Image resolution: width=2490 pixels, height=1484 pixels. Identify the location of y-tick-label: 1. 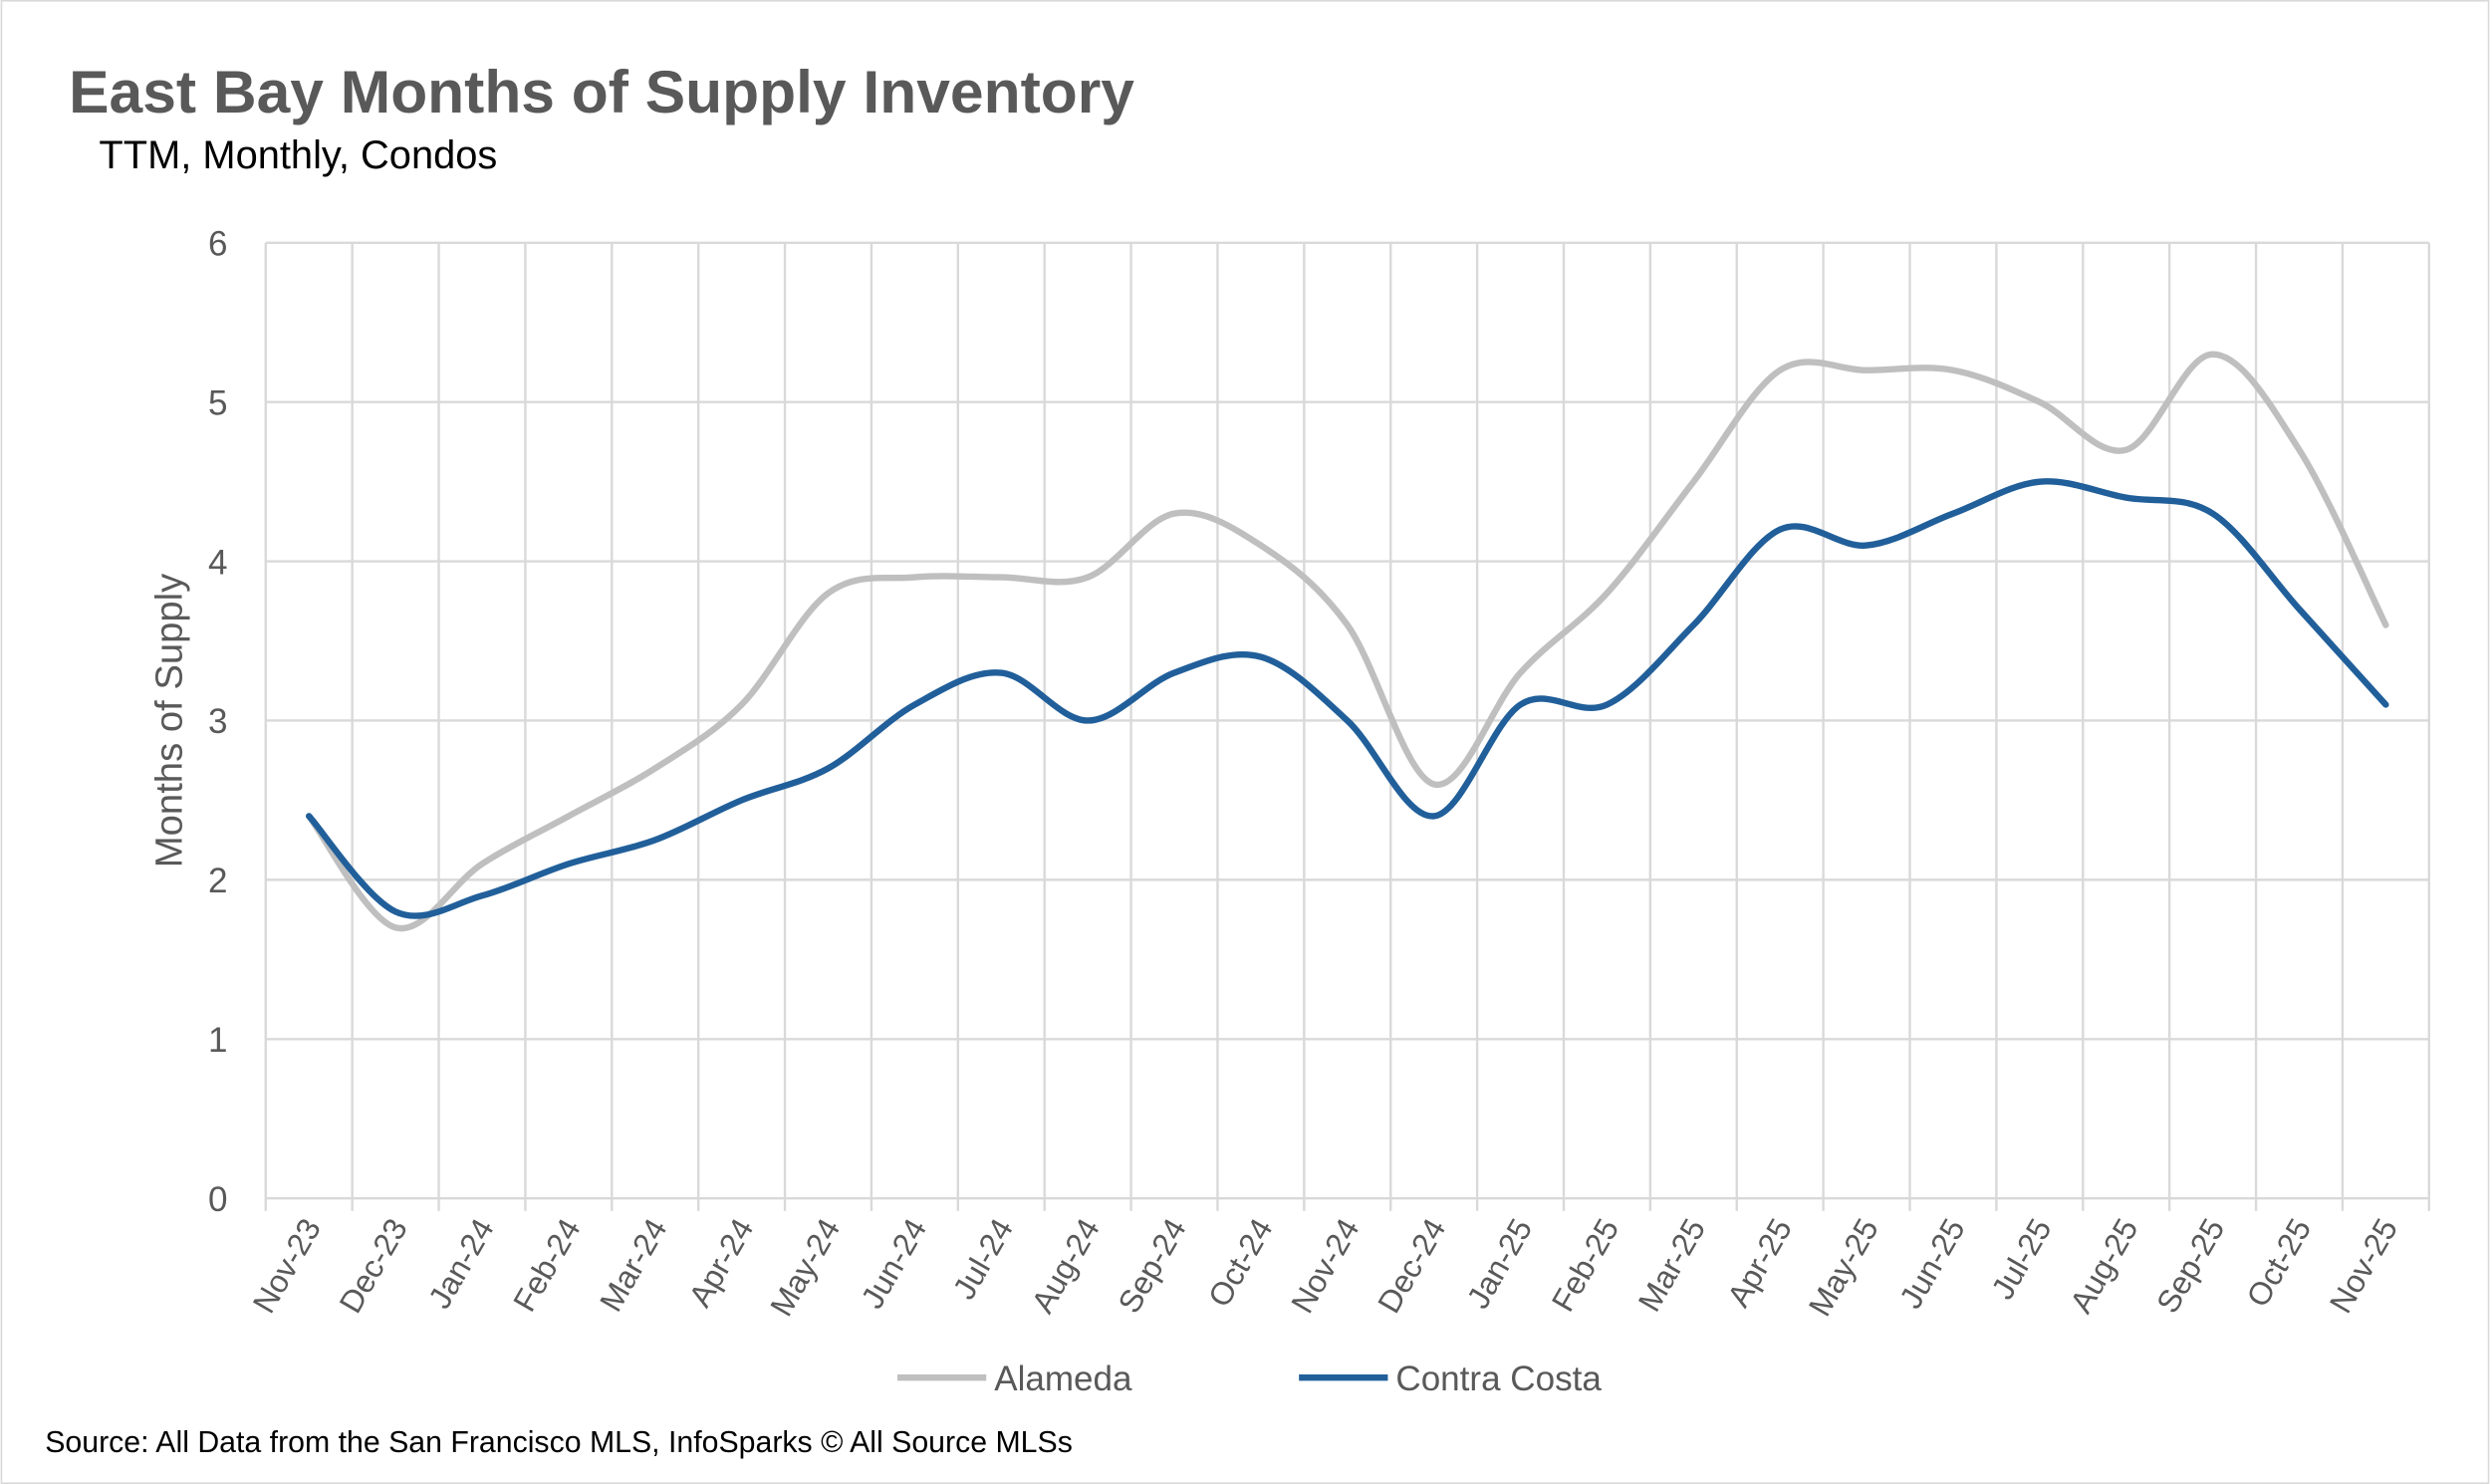
(217, 1040).